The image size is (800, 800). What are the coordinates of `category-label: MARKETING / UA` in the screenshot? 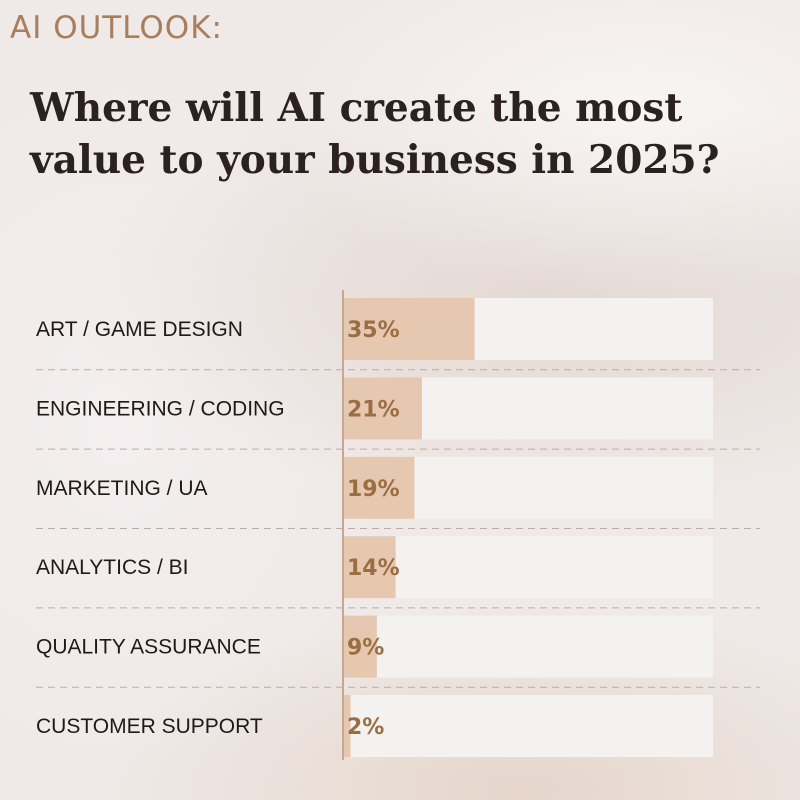 It's located at (122, 488).